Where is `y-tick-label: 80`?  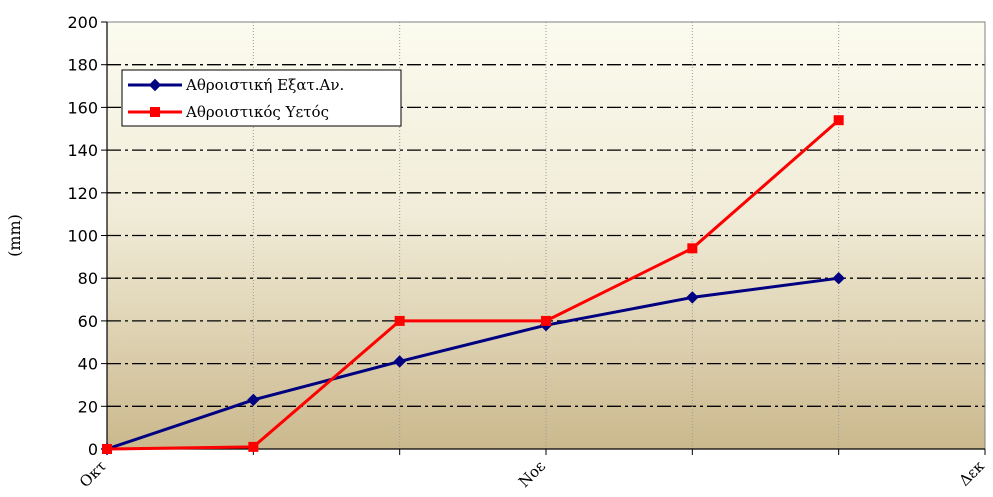
y-tick-label: 80 is located at coordinates (88, 278).